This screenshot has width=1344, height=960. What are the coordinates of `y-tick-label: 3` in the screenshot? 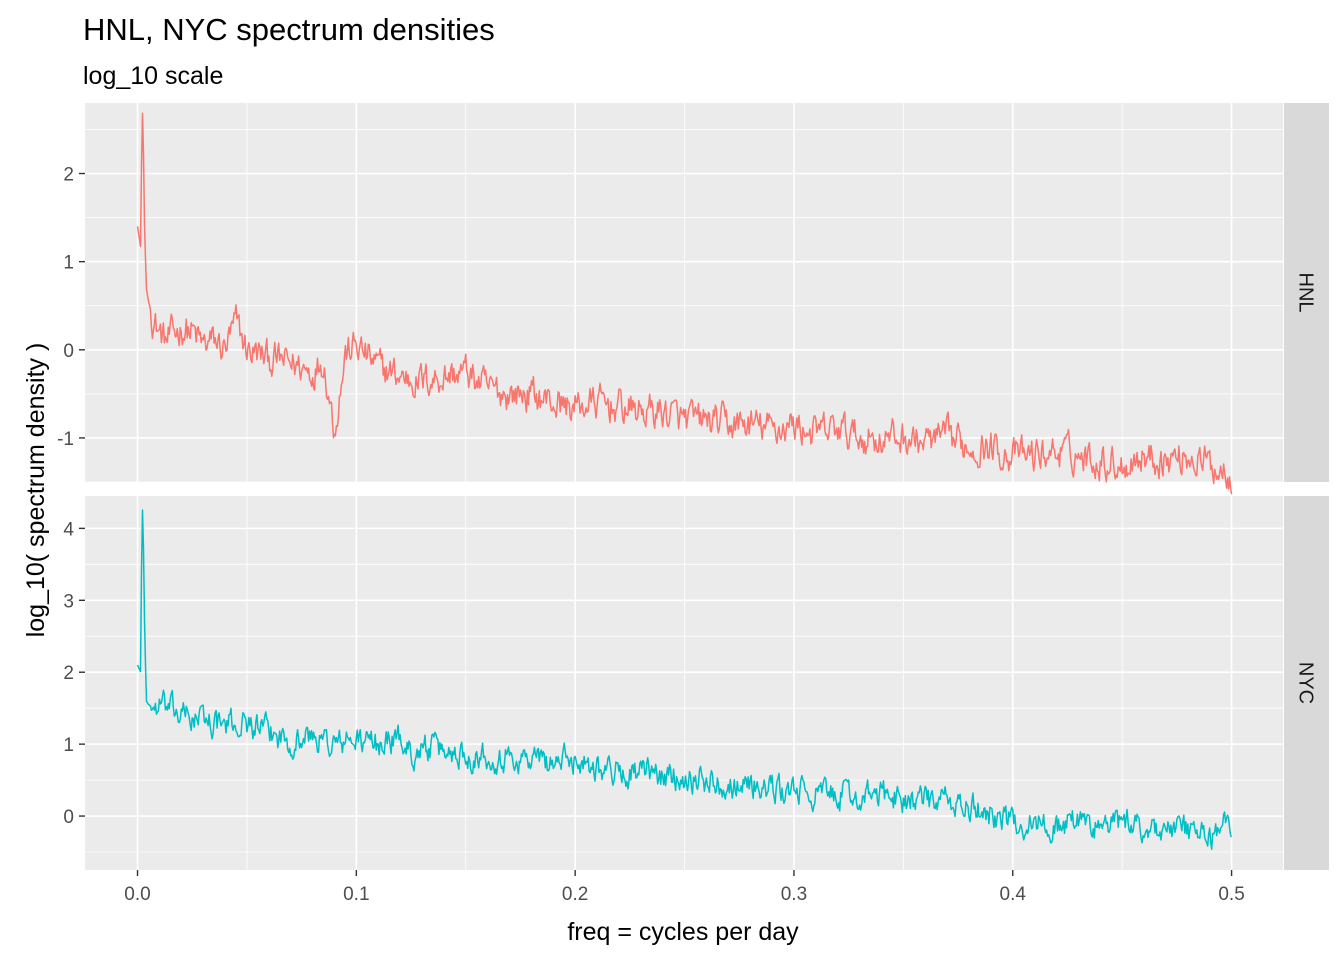 It's located at (68, 601).